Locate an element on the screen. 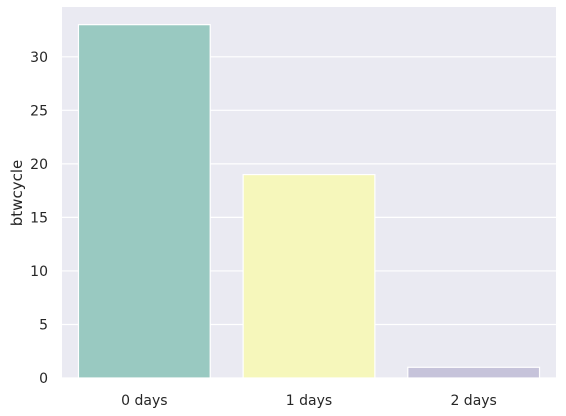 This screenshot has height=416, width=566. y-tick-labels: 0 5 10 15 20 25 30 is located at coordinates (39, 218).